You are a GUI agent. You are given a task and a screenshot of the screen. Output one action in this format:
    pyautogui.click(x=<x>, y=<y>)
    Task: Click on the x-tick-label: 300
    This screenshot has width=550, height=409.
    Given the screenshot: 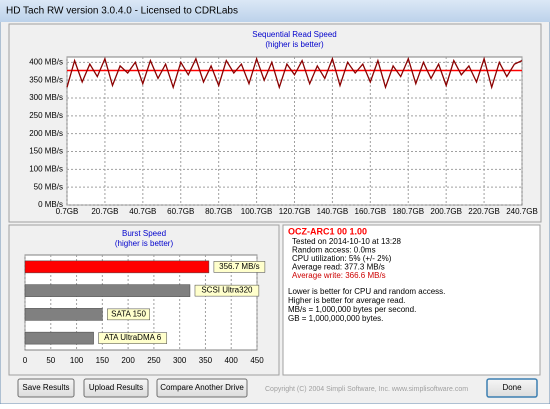 What is the action you would take?
    pyautogui.click(x=180, y=360)
    